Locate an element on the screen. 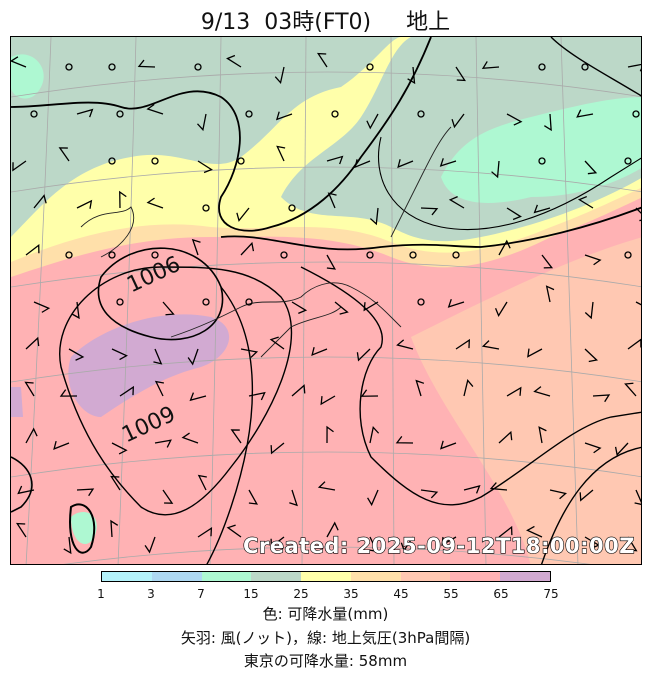 This screenshot has height=677, width=651. parallel-line is located at coordinates (326, 84).